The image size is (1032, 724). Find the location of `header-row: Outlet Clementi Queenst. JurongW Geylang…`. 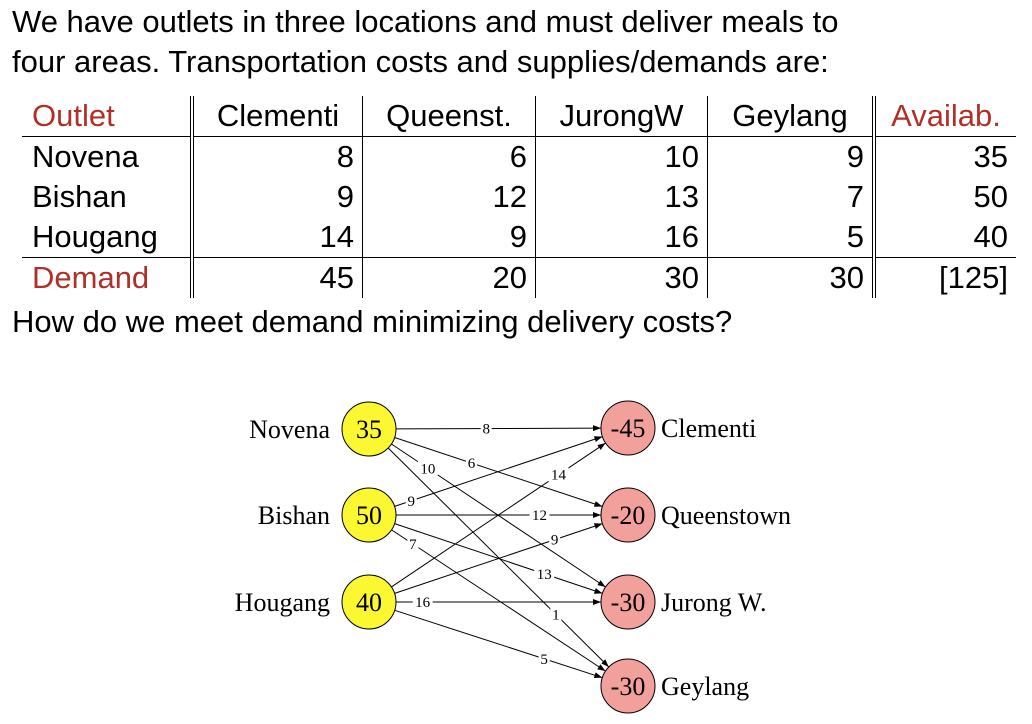

header-row: Outlet Clementi Queenst. JurongW Geylang… is located at coordinates (519, 116).